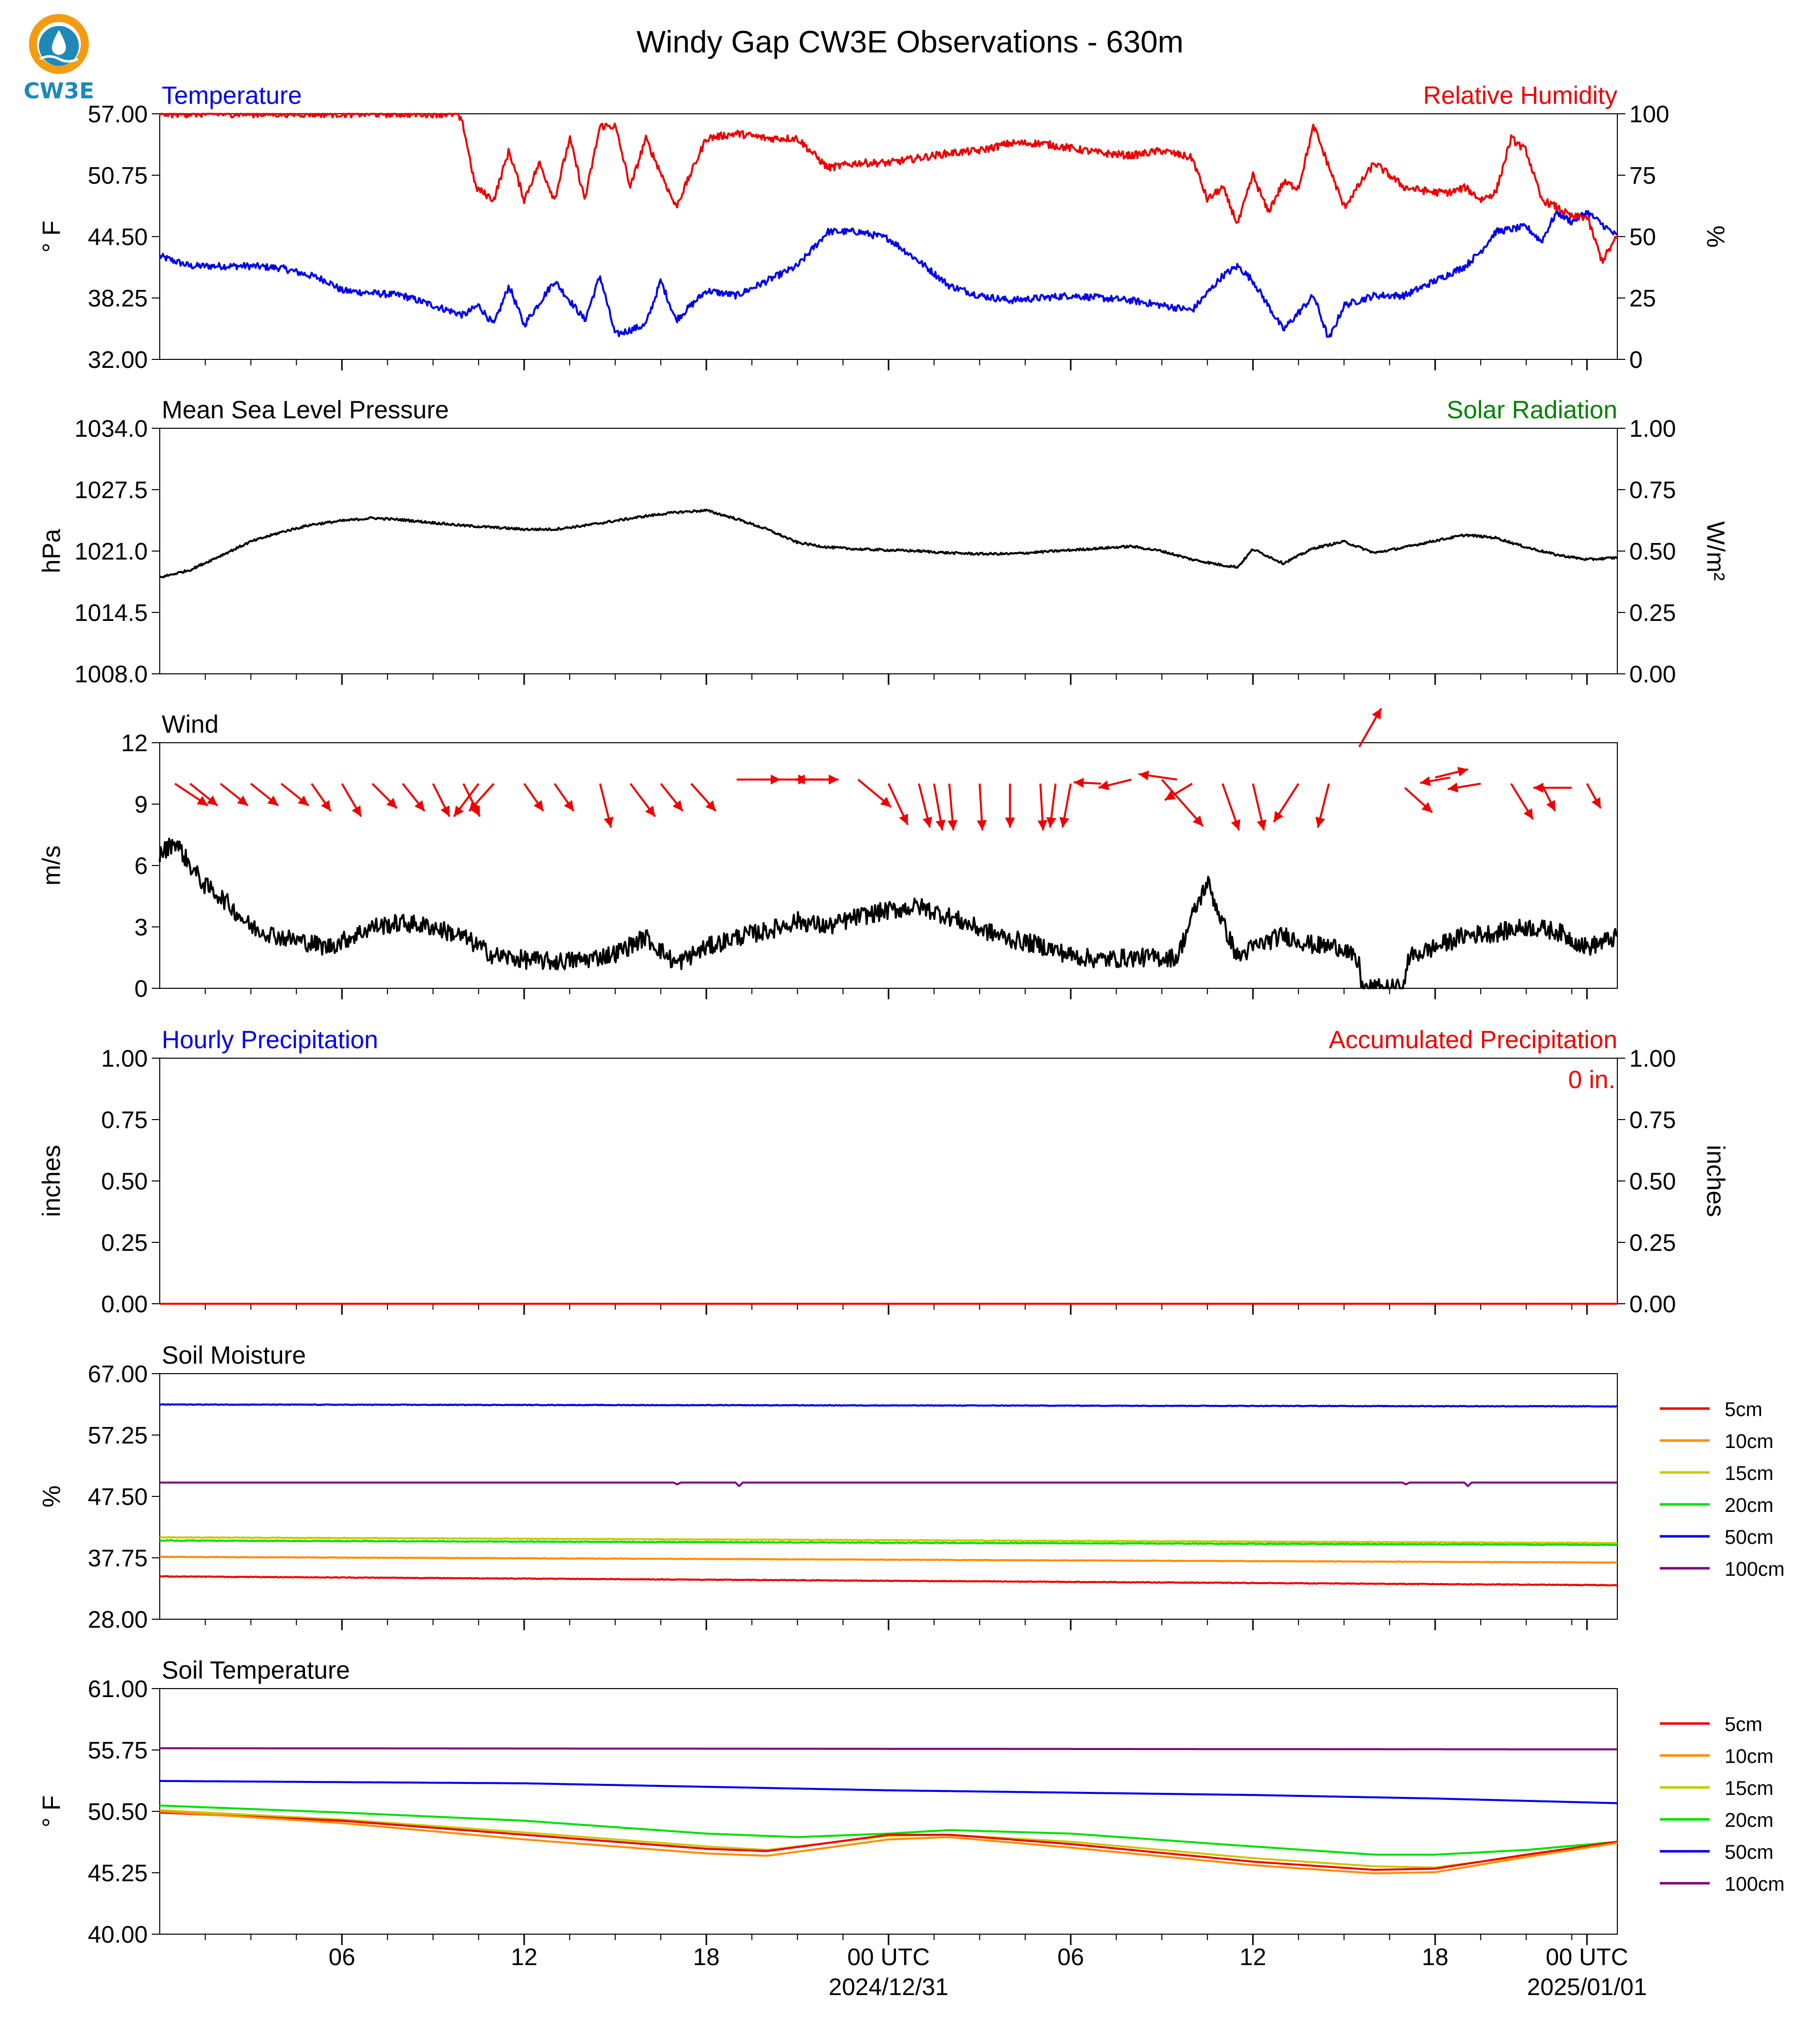 This screenshot has height=2028, width=1820. What do you see at coordinates (118, 1812) in the screenshot?
I see `y-left-tick-label: 50.50` at bounding box center [118, 1812].